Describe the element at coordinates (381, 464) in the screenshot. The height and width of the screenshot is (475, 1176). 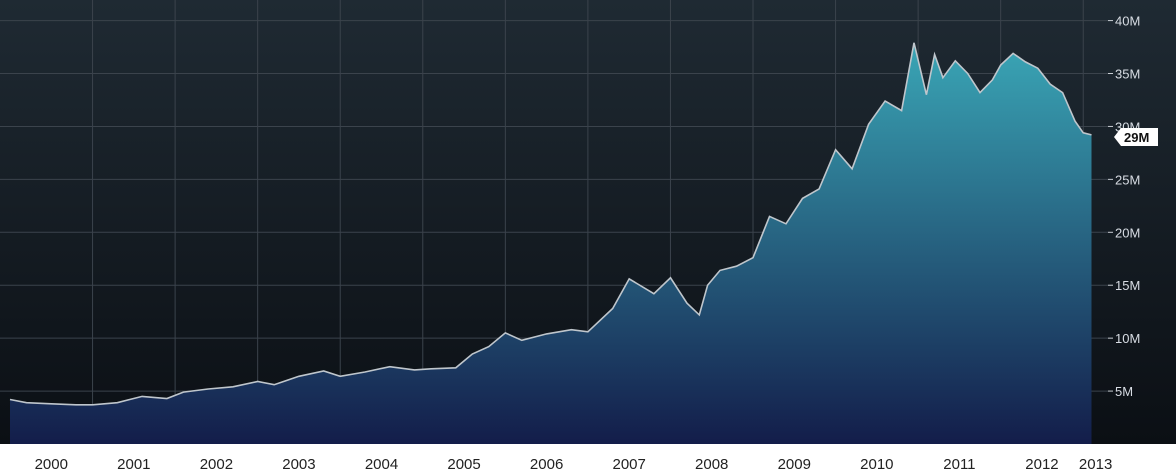
I see `x-tick-label: 2004` at that location.